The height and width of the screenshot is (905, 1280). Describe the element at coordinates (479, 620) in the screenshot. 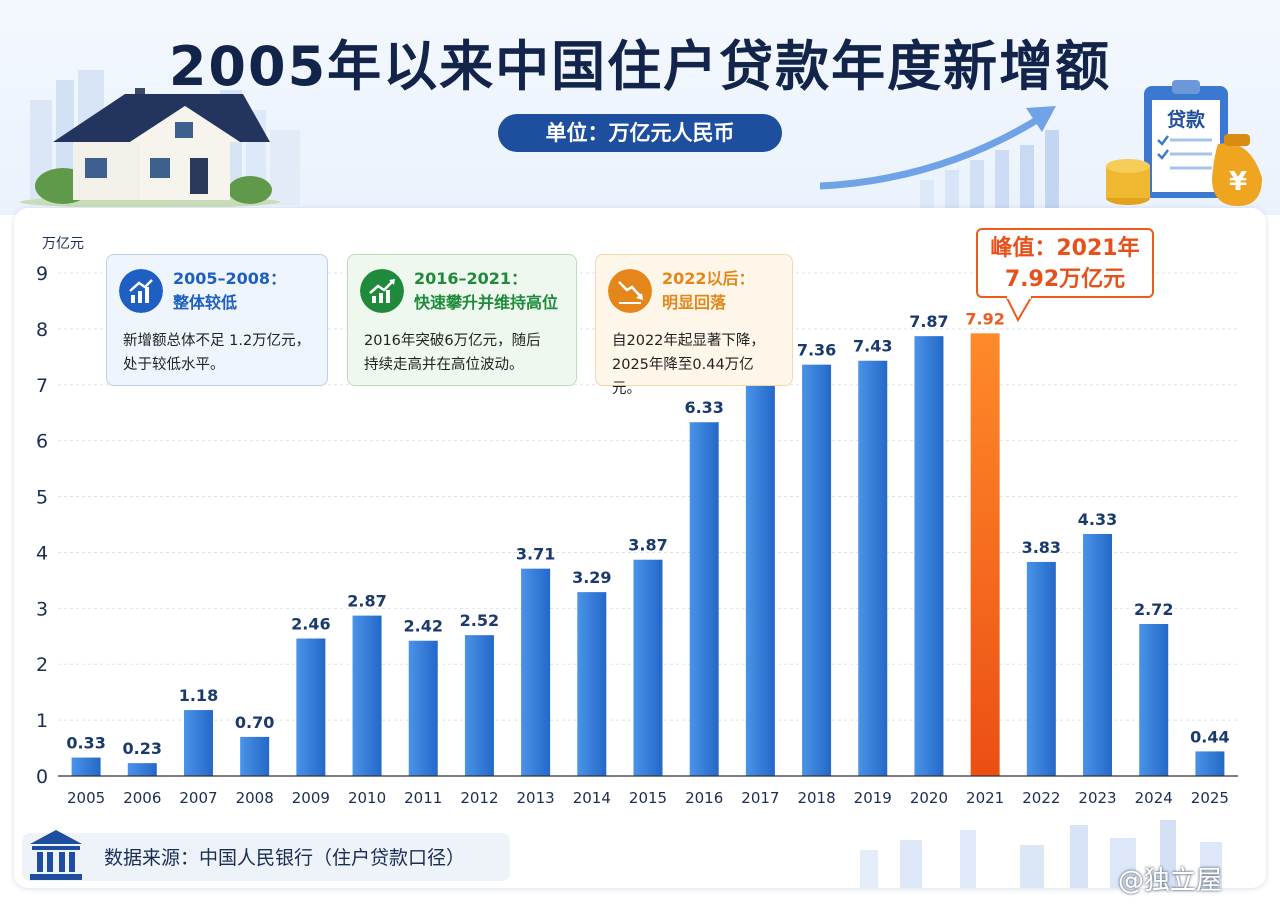

I see `value-label-2012: 2.52` at that location.